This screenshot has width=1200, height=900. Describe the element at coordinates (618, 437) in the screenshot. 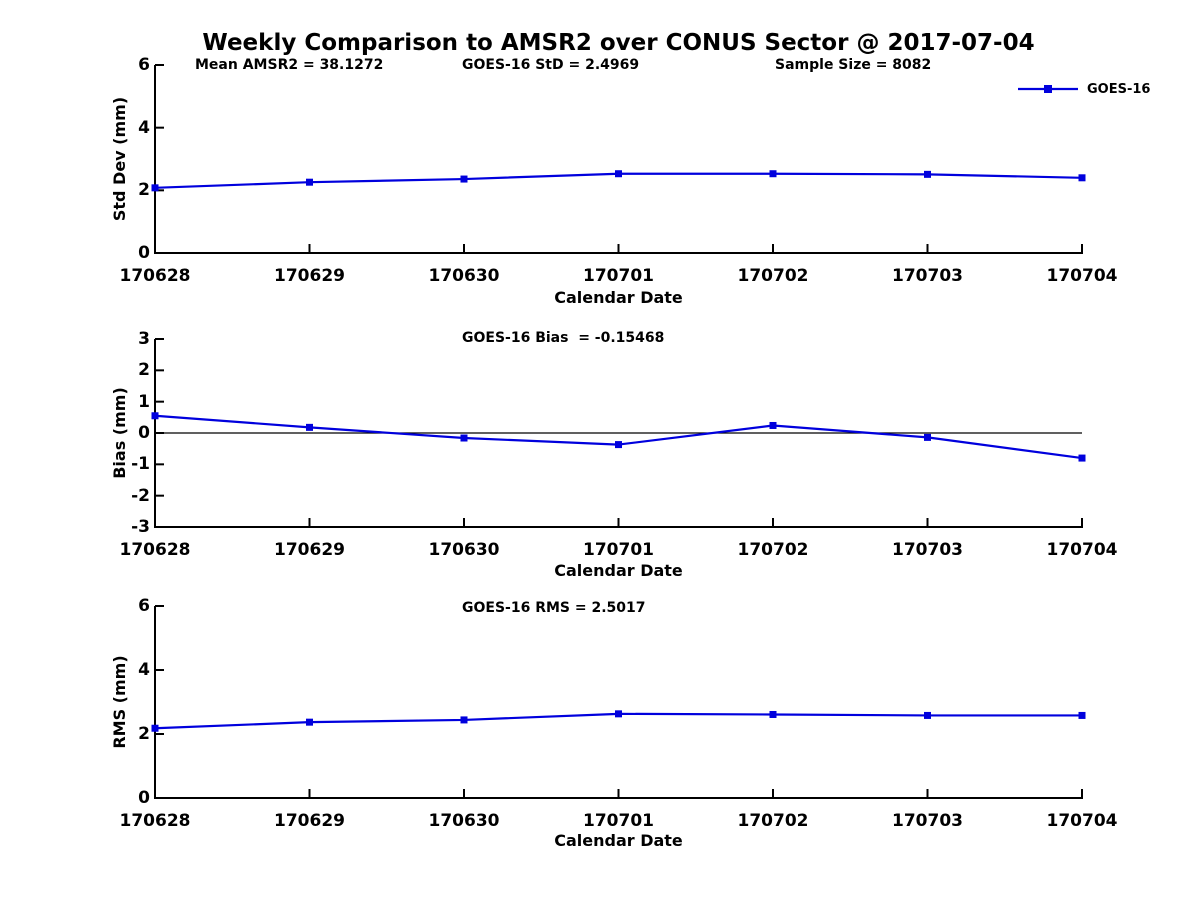

I see `data-line-bias` at that location.